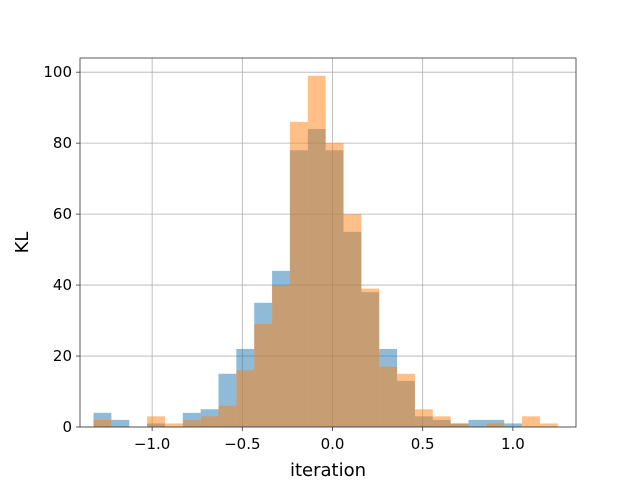  Describe the element at coordinates (242, 444) in the screenshot. I see `x-tick-label: −0.5` at that location.